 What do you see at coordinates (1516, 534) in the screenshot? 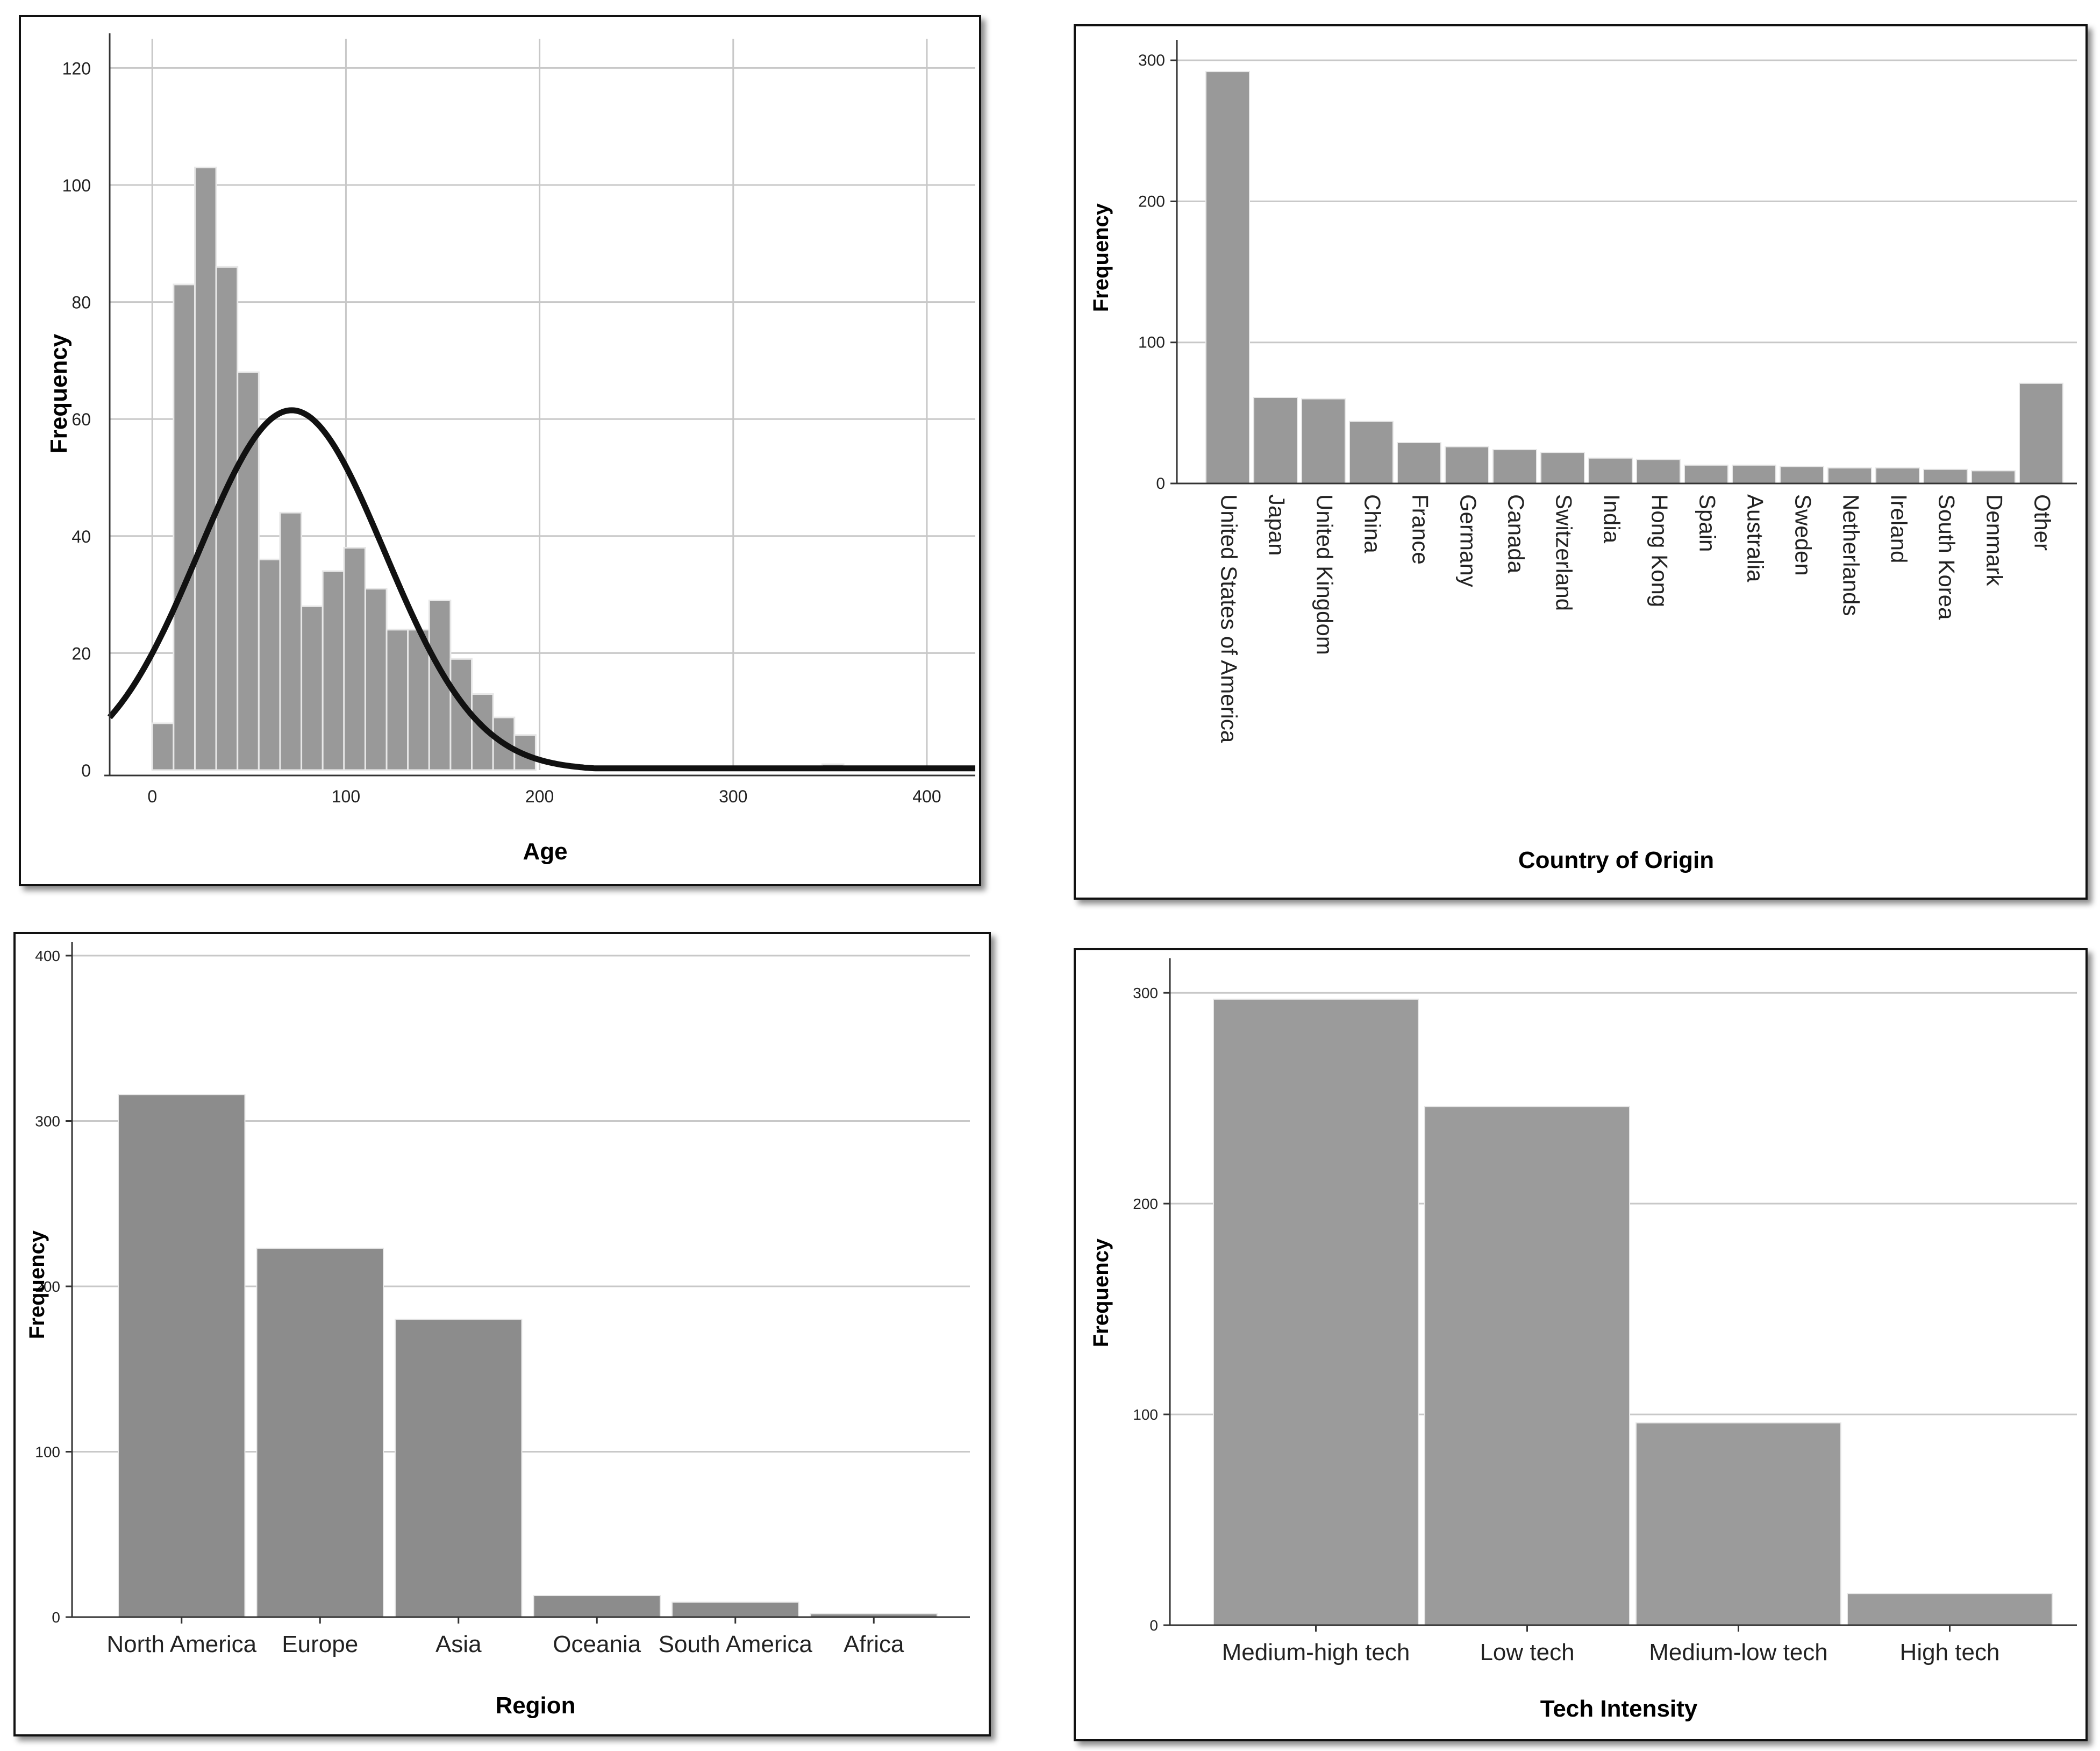
I see `country-category-label: Canada` at bounding box center [1516, 534].